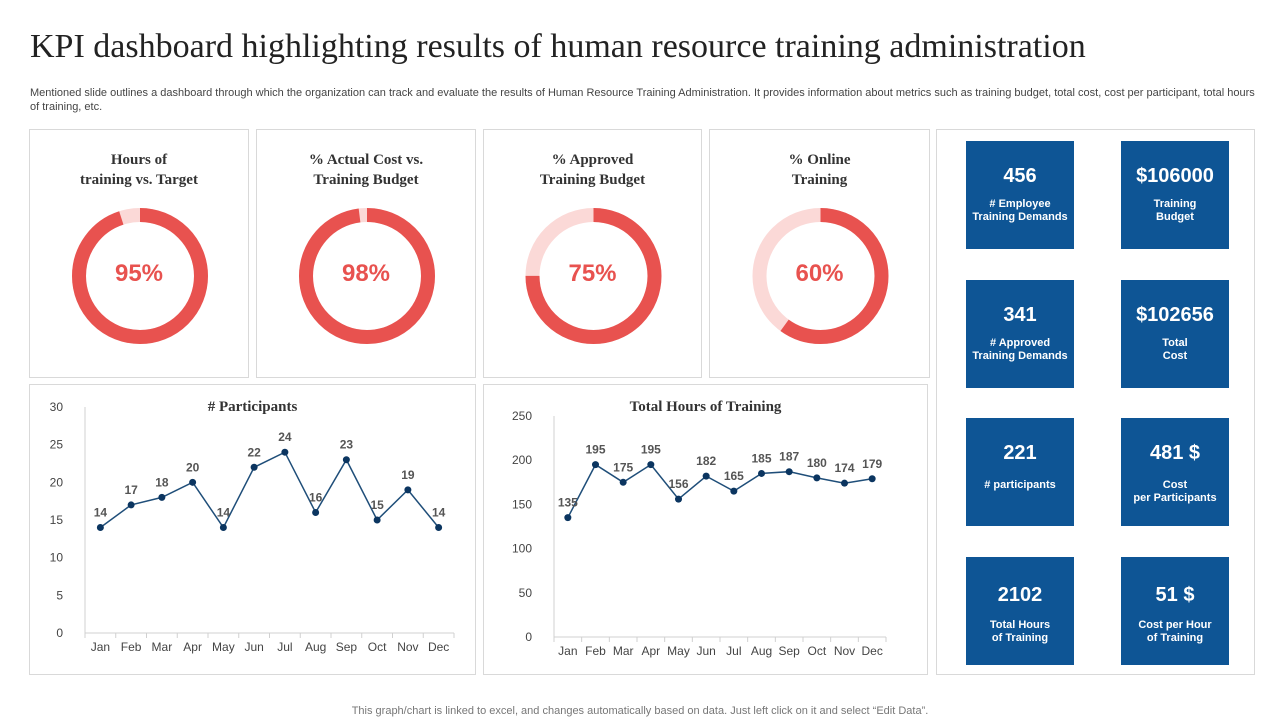  What do you see at coordinates (522, 416) in the screenshot?
I see `y-tick-label: 250` at bounding box center [522, 416].